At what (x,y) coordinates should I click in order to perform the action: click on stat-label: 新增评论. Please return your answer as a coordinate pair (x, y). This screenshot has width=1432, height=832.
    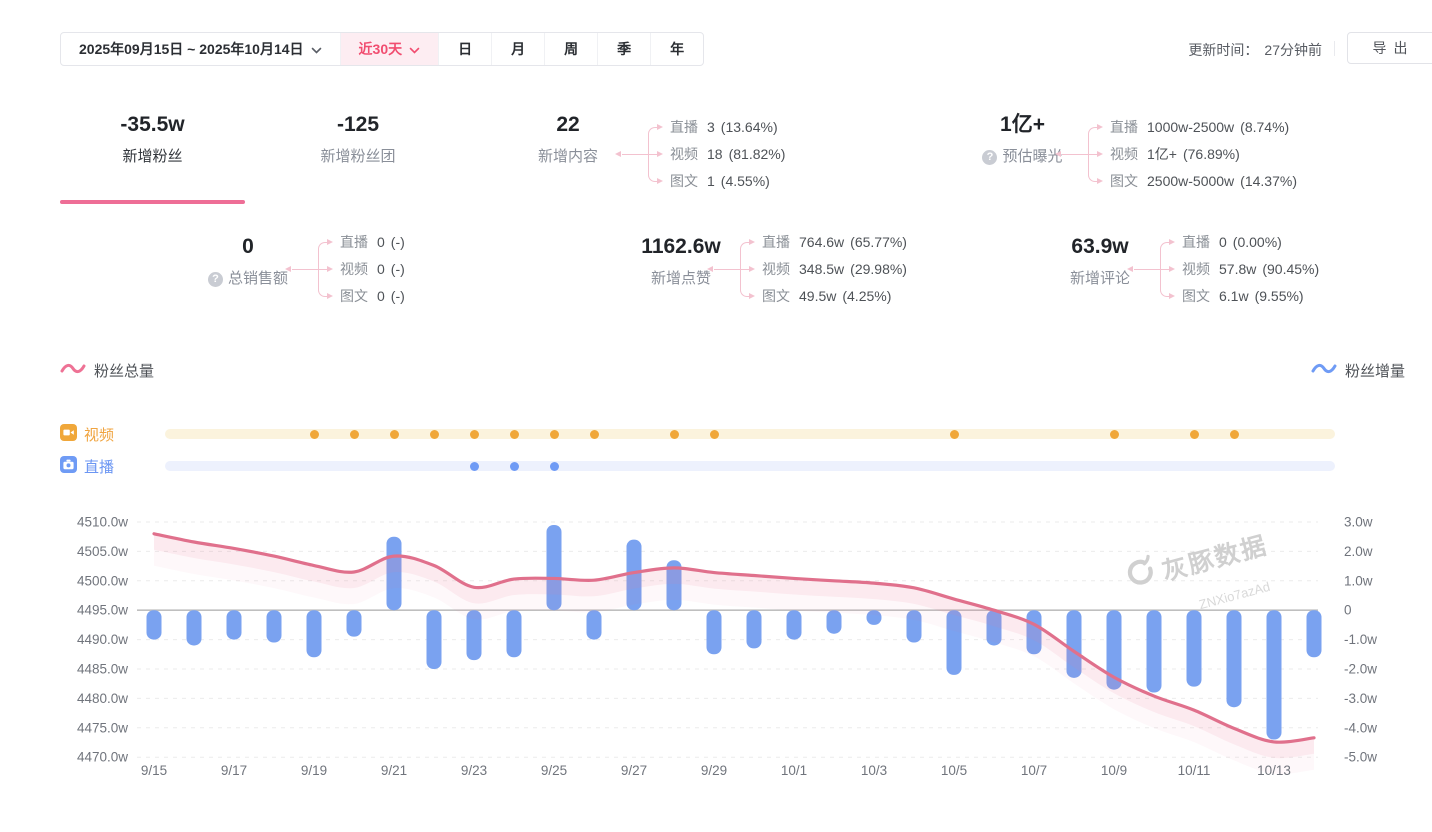
    Looking at the image, I should click on (1099, 278).